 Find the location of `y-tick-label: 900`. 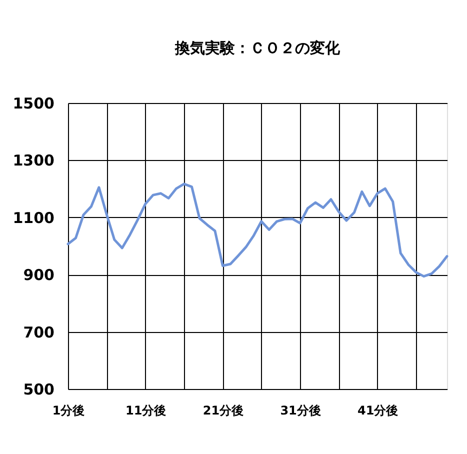

y-tick-label: 900 is located at coordinates (38, 275).